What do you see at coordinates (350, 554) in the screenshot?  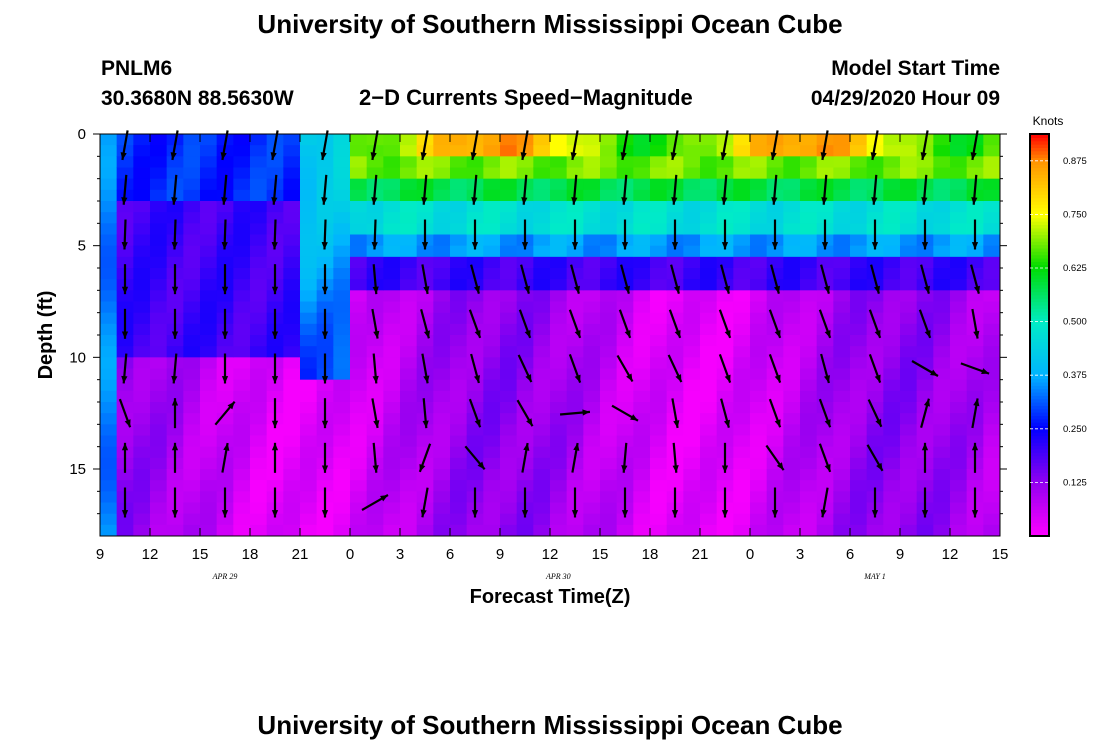 I see `x-tick-label: 0` at bounding box center [350, 554].